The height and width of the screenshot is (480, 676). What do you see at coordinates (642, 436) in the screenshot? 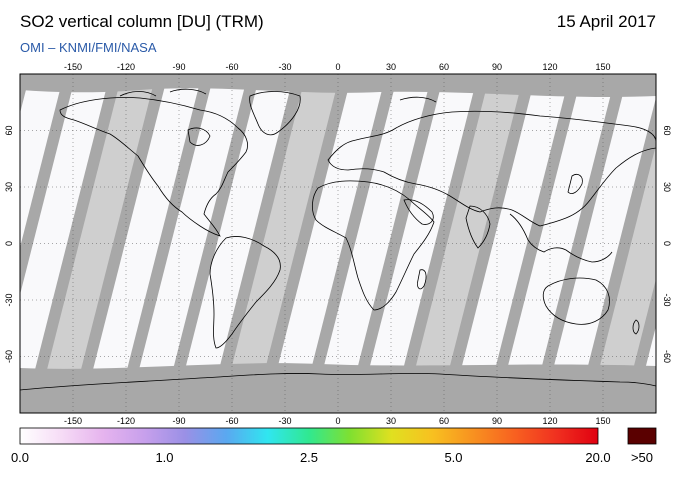
I see `colorbar-overflow-swatch` at bounding box center [642, 436].